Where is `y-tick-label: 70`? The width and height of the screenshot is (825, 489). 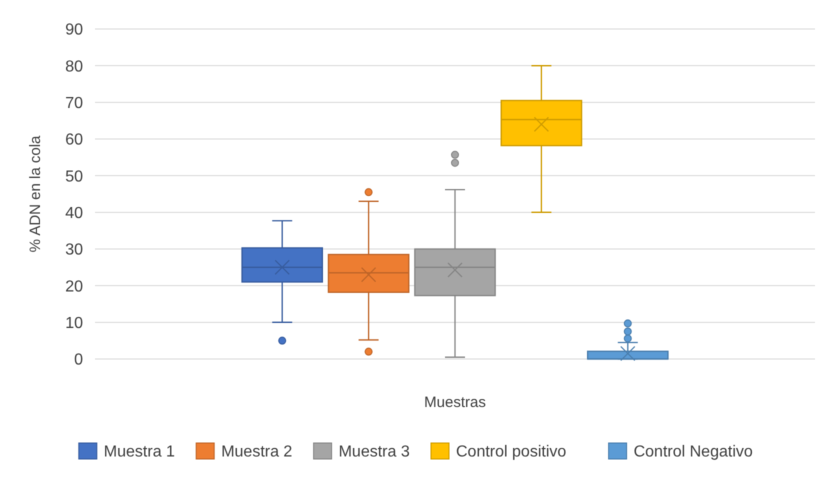 y-tick-label: 70 is located at coordinates (74, 103).